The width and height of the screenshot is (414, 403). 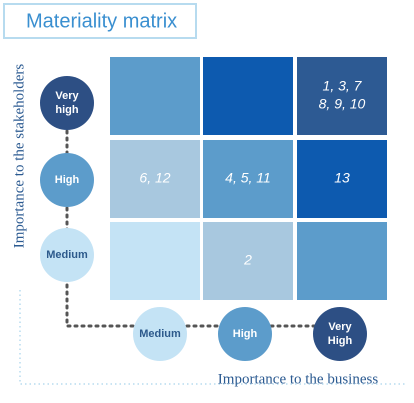 I want to click on cell-label: 1, 3, 7, so click(x=343, y=86).